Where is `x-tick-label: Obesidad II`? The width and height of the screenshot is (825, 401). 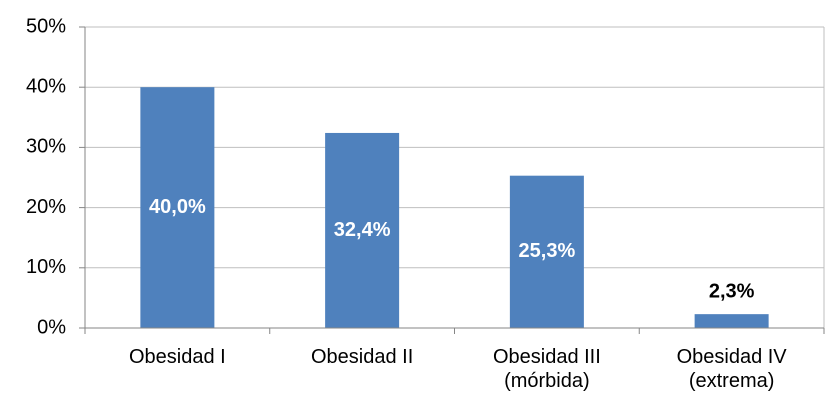
x-tick-label: Obesidad II is located at coordinates (362, 357).